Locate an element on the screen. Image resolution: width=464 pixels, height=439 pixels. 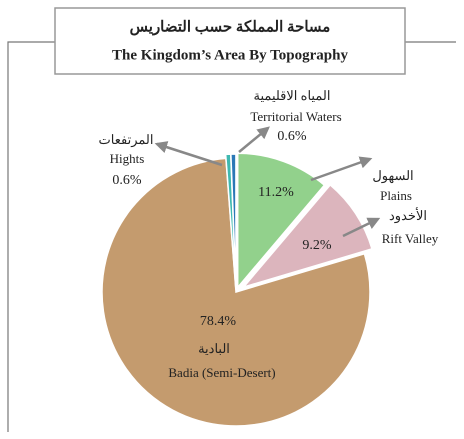
value-label: 11.2% is located at coordinates (276, 192).